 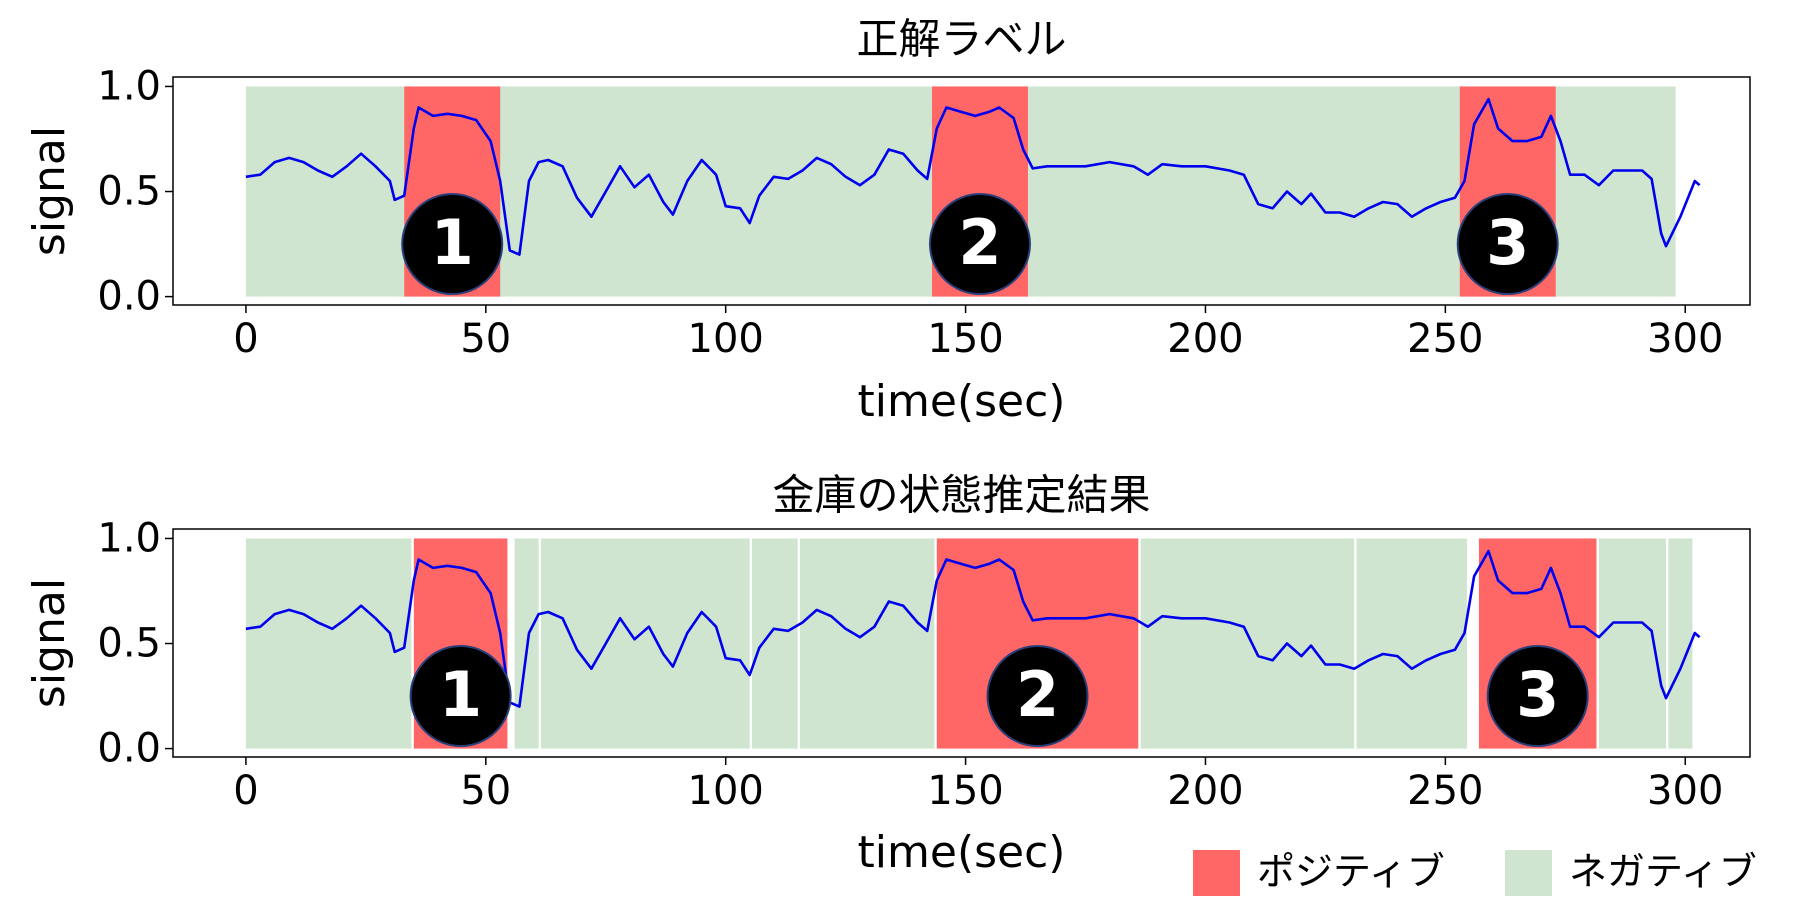 I want to click on chart-title: 正解ラベル, so click(x=961, y=39).